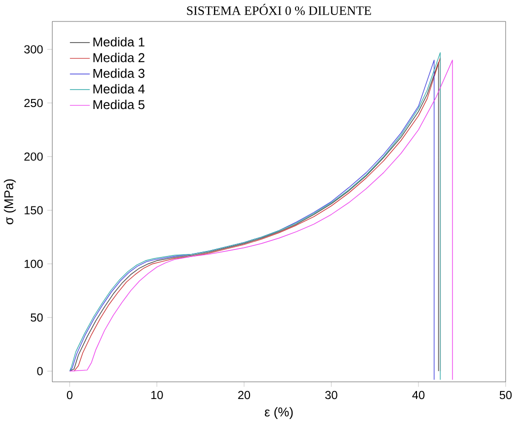 The width and height of the screenshot is (516, 423). What do you see at coordinates (157, 395) in the screenshot?
I see `x-tick-label: 10` at bounding box center [157, 395].